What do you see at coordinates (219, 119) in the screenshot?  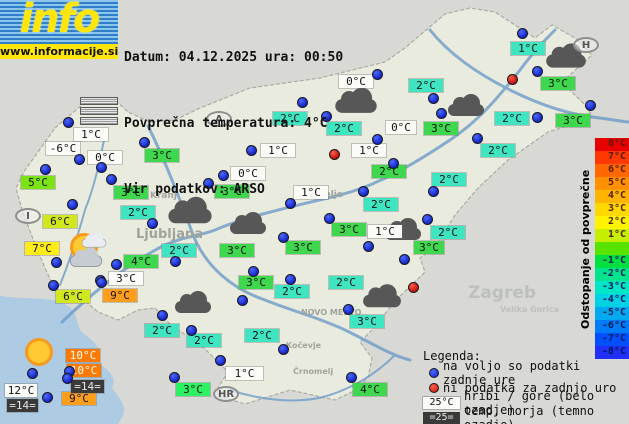 I see `country-sign-a: A` at bounding box center [219, 119].